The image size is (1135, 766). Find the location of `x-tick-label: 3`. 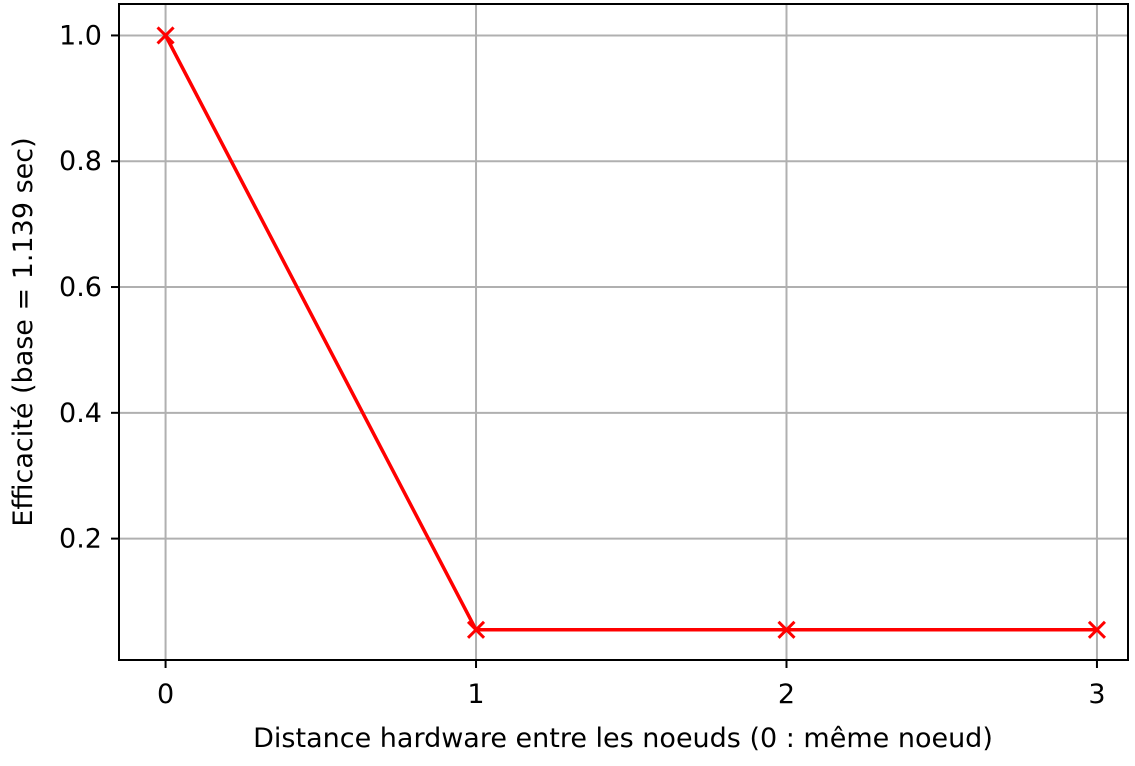

x-tick-label: 3 is located at coordinates (1096, 694).